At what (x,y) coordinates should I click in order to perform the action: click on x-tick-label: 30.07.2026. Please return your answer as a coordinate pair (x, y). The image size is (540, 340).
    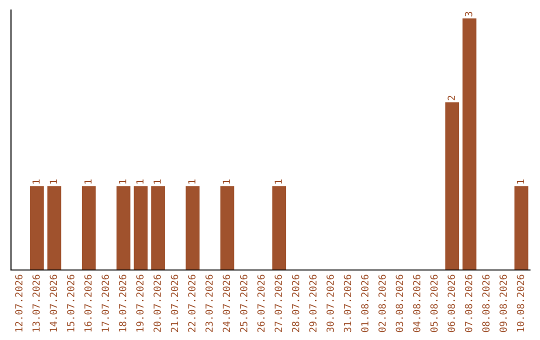
    Looking at the image, I should click on (330, 303).